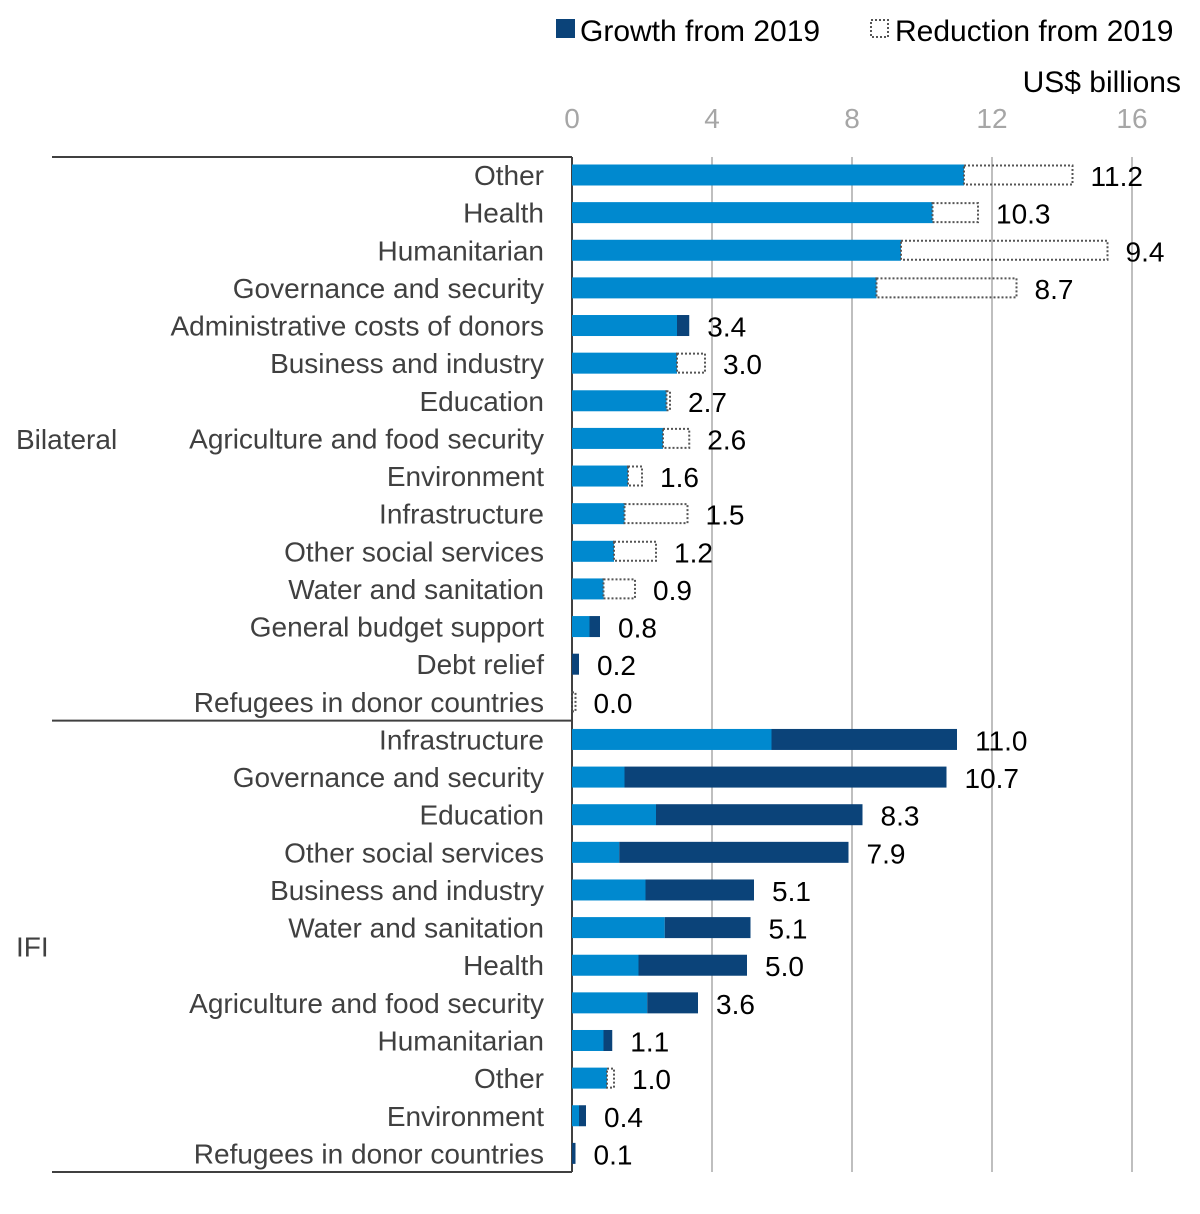 The image size is (1200, 1214). Describe the element at coordinates (358, 326) in the screenshot. I see `category-label: Administrative costs of donors` at that location.